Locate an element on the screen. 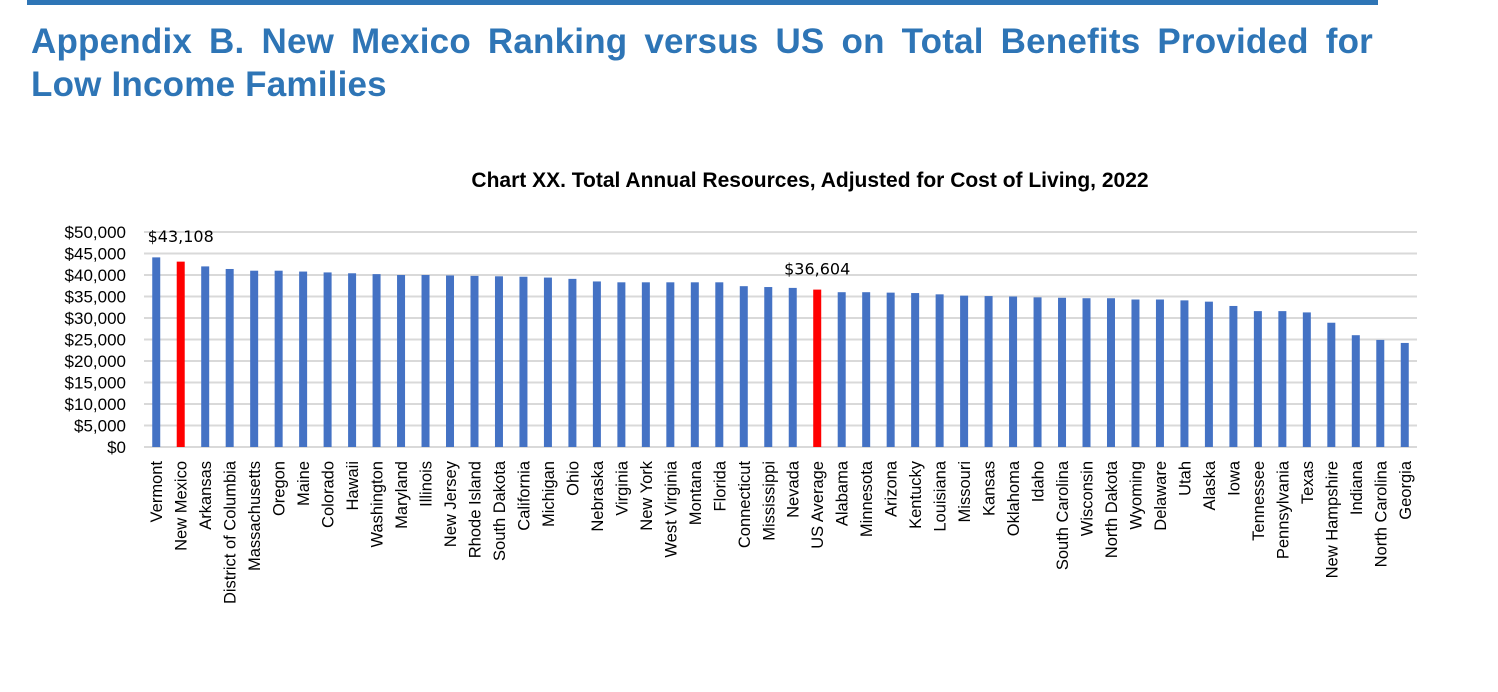 This screenshot has height=692, width=1498. x-tick-label: Louisiana is located at coordinates (941, 495).